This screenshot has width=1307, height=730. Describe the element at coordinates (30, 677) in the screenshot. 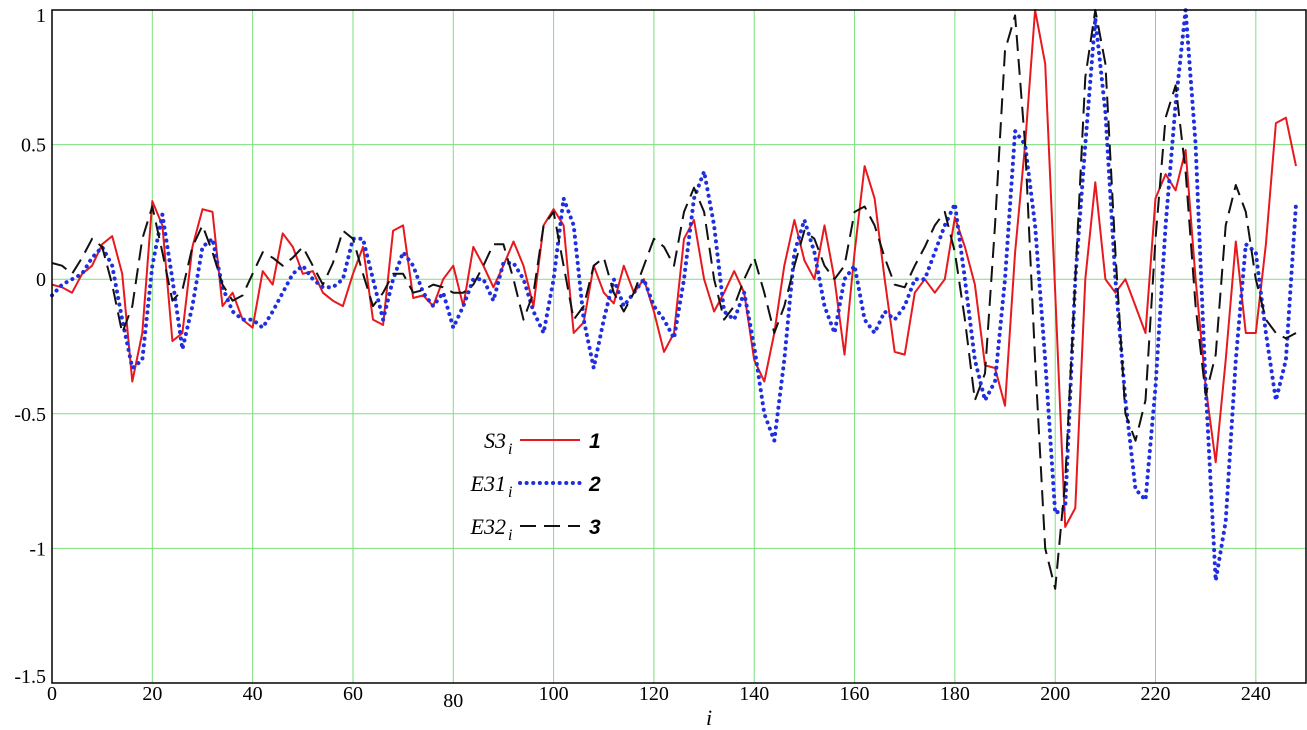

I see `y-tick-label: -1.5` at that location.